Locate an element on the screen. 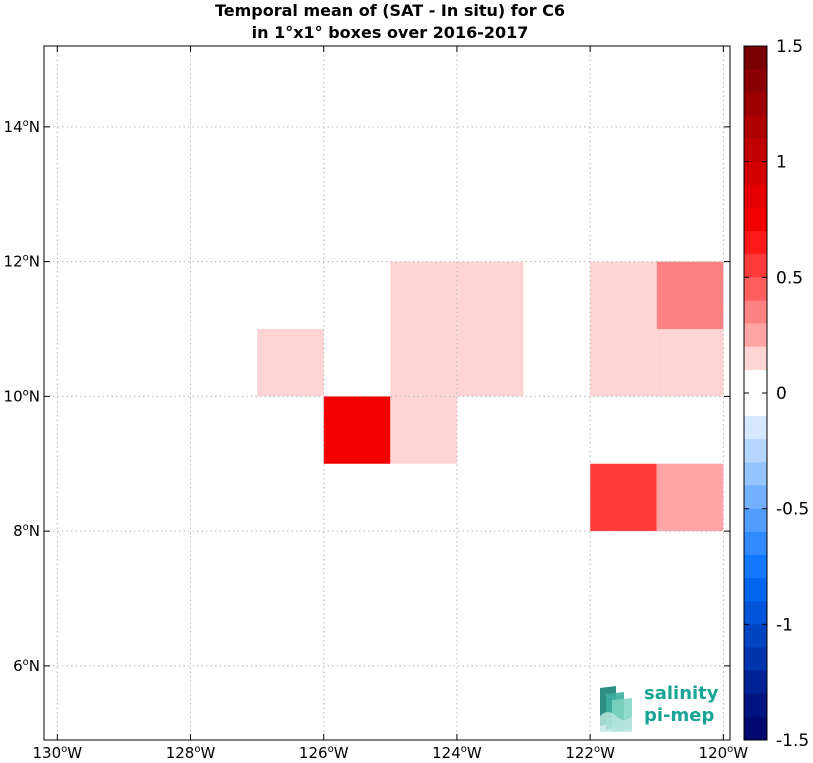 The width and height of the screenshot is (813, 763). y-tick-label-3: 12oN is located at coordinates (22, 262).